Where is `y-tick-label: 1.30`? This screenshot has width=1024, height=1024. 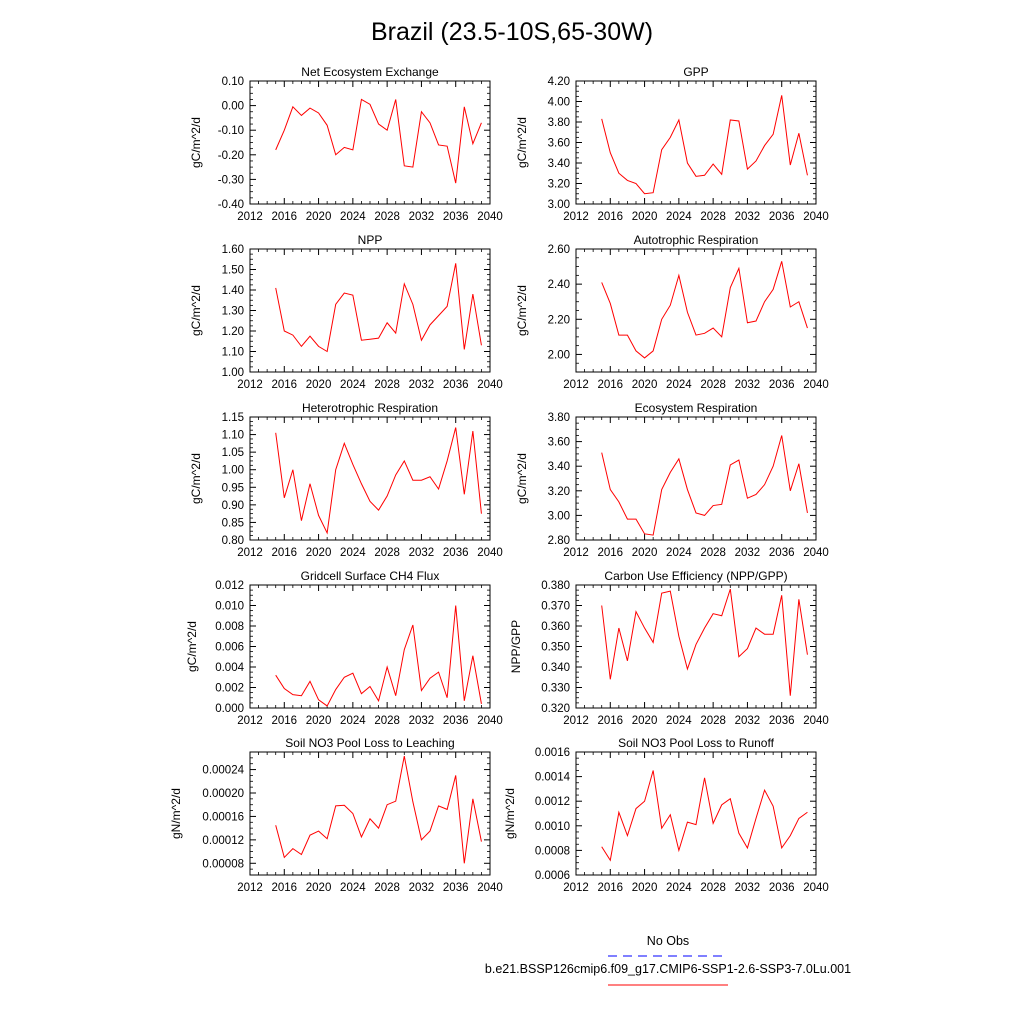 y-tick-label: 1.30 is located at coordinates (233, 312).